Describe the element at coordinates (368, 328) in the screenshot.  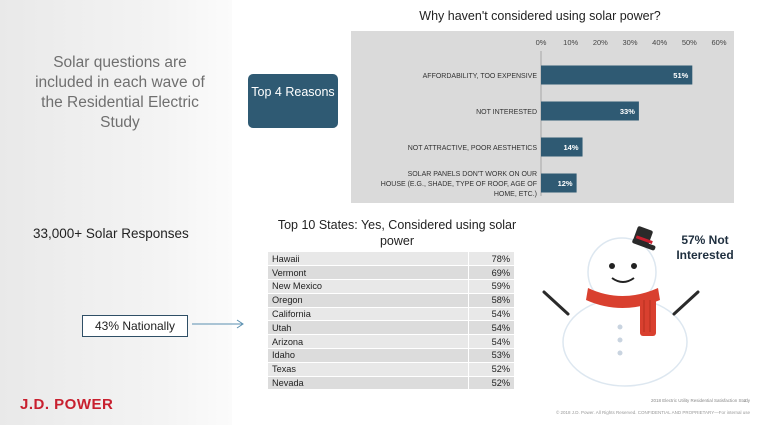
I see `state-name: Utah` at that location.